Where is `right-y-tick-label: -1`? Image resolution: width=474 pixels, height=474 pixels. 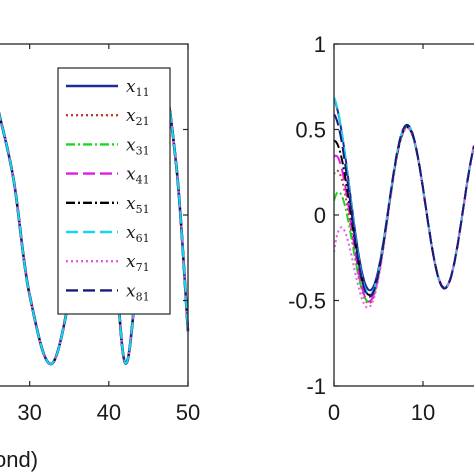 right-y-tick-label: -1 is located at coordinates (316, 386).